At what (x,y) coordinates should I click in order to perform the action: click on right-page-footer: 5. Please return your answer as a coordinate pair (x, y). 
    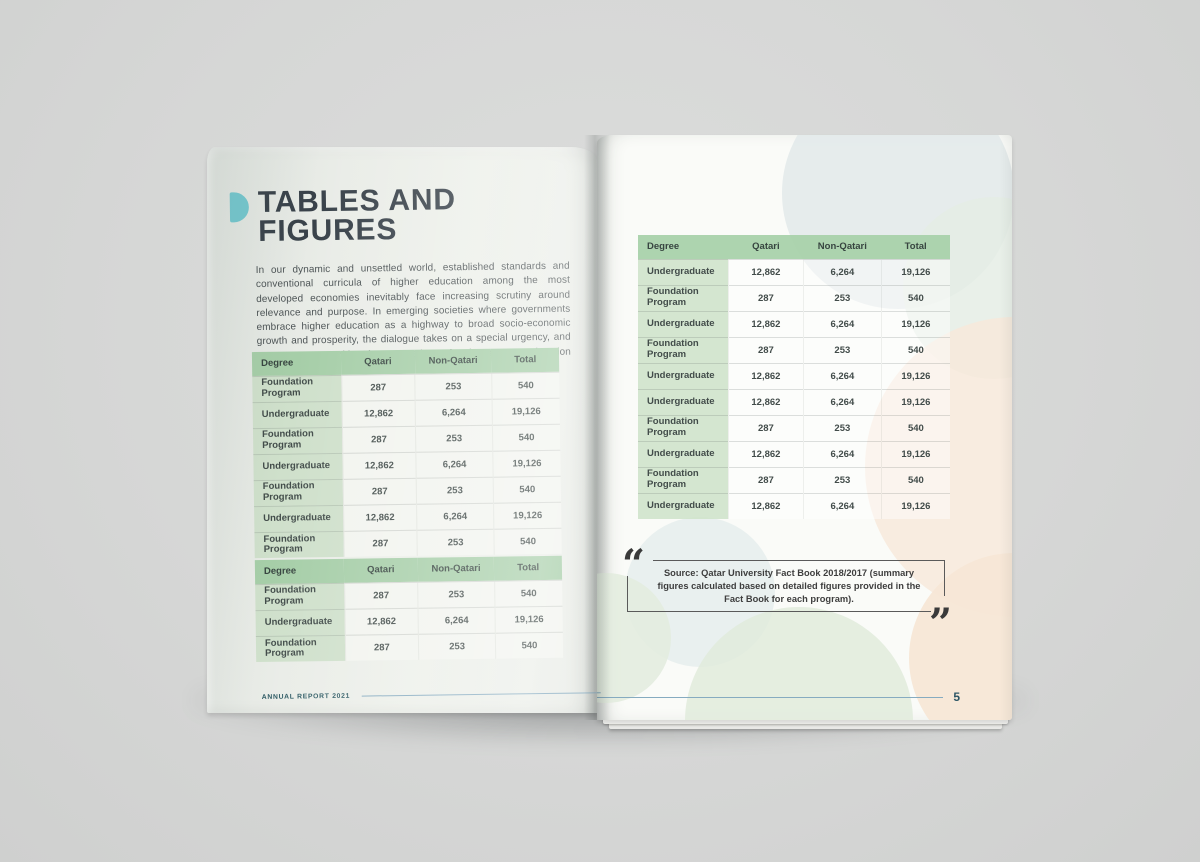
    Looking at the image, I should click on (778, 697).